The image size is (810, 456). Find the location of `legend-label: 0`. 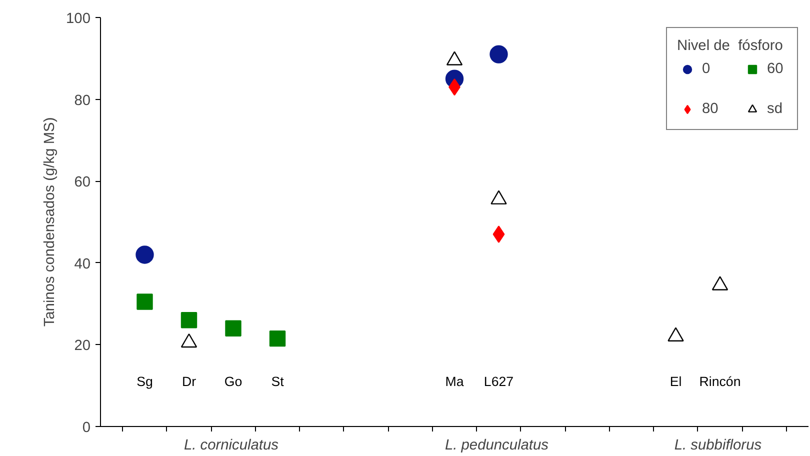

legend-label: 0 is located at coordinates (707, 69).